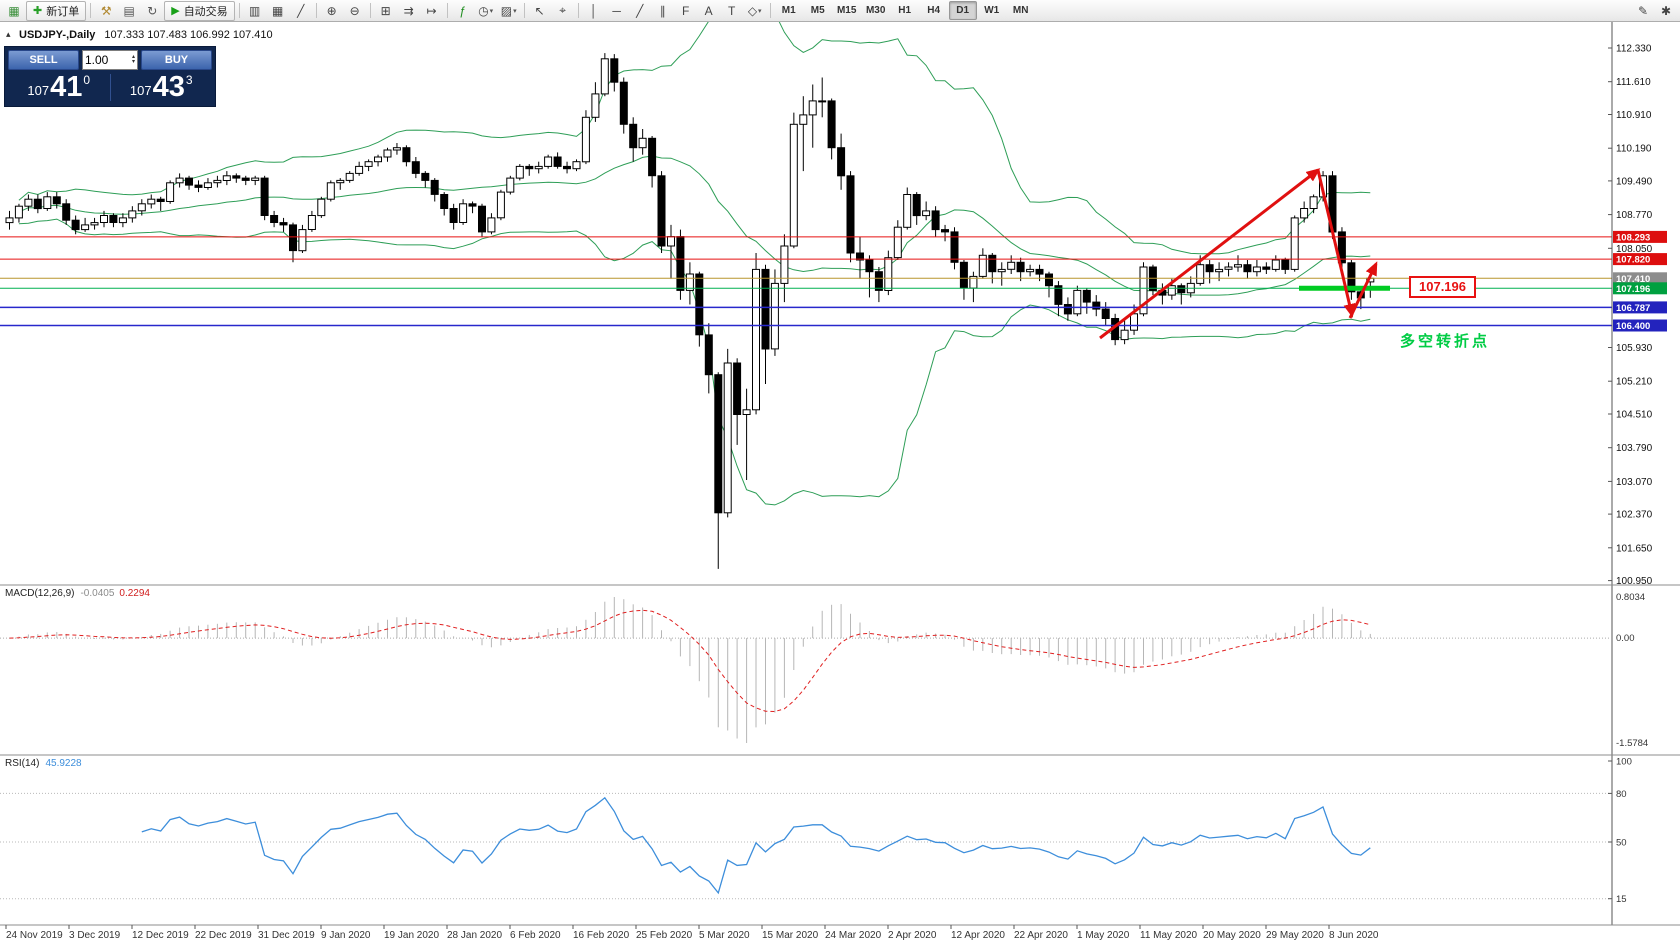 The height and width of the screenshot is (942, 1680). I want to click on svg-text: 109.490, so click(1634, 181).